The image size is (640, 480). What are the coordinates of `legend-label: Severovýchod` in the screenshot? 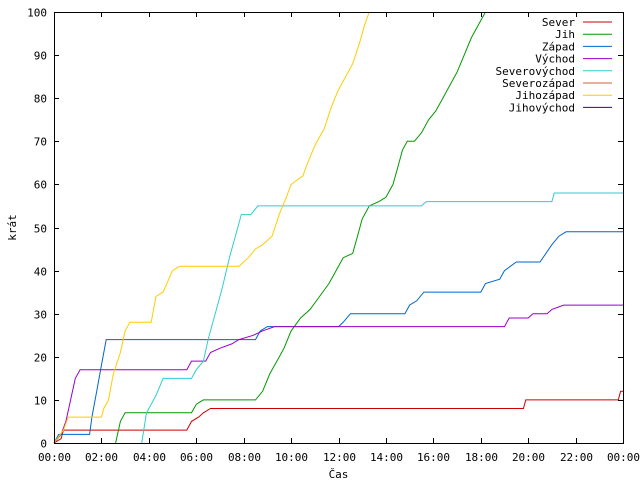 It's located at (535, 71).